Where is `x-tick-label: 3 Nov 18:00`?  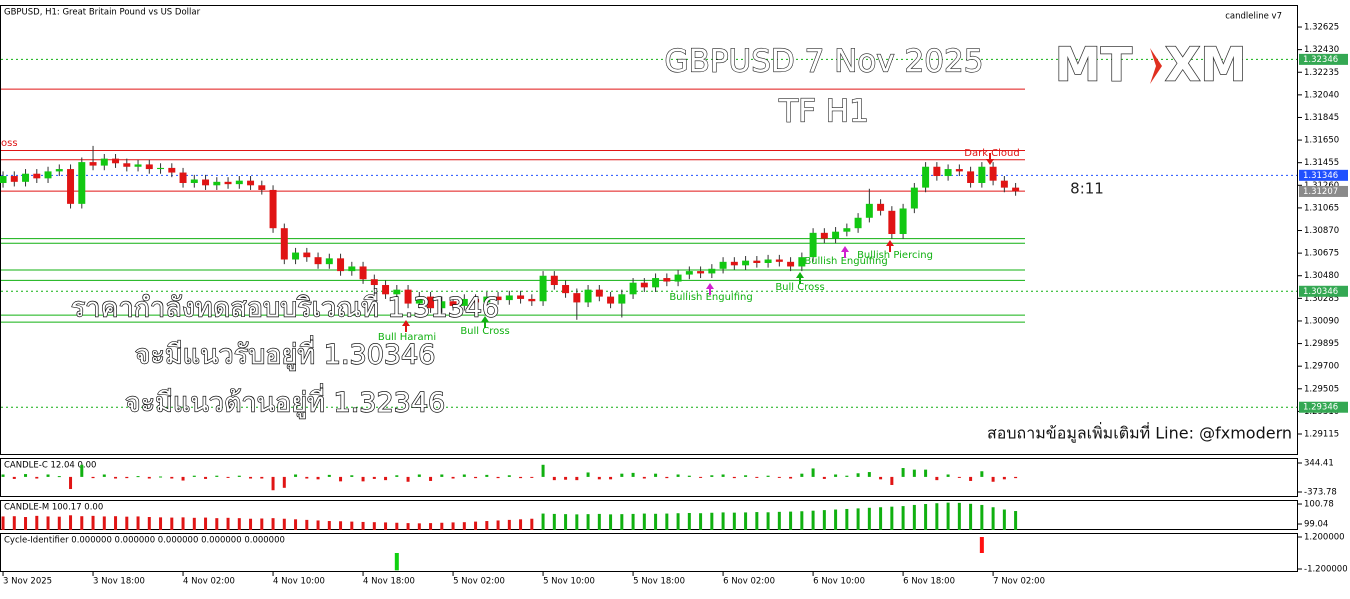 x-tick-label: 3 Nov 18:00 is located at coordinates (119, 582).